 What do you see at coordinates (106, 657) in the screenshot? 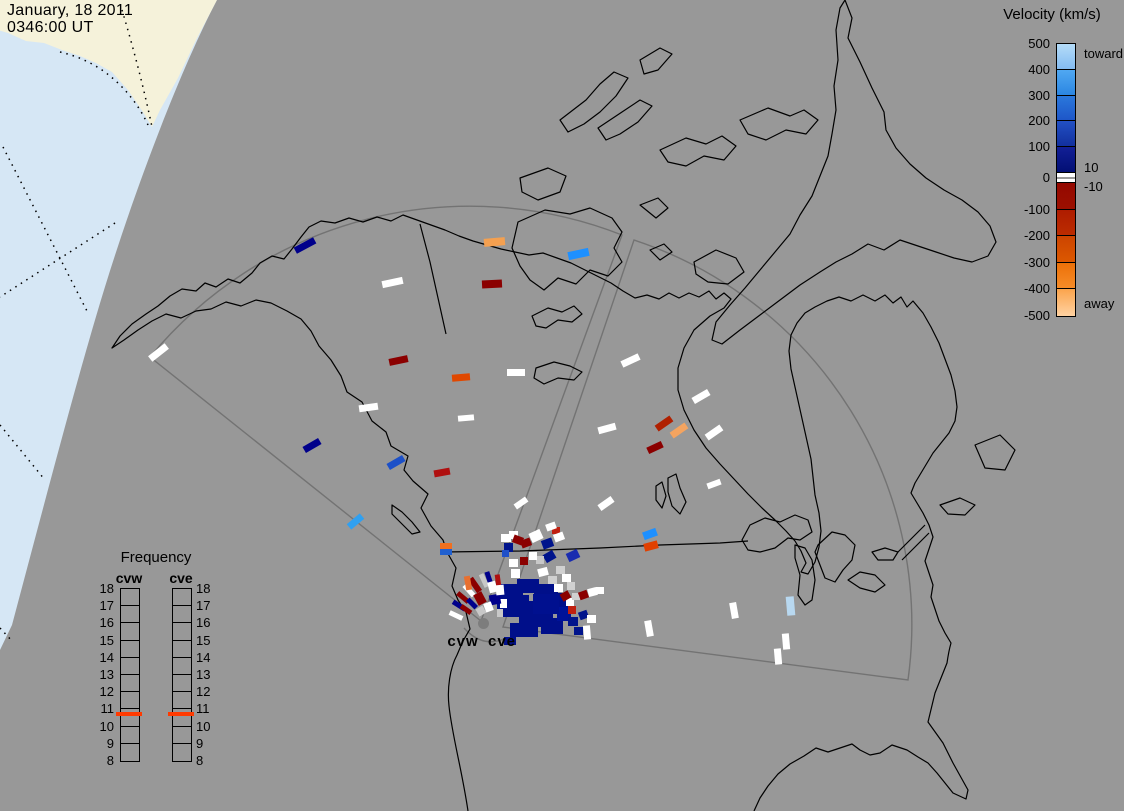
I see `frequency-scale-number-left: 14` at bounding box center [106, 657].